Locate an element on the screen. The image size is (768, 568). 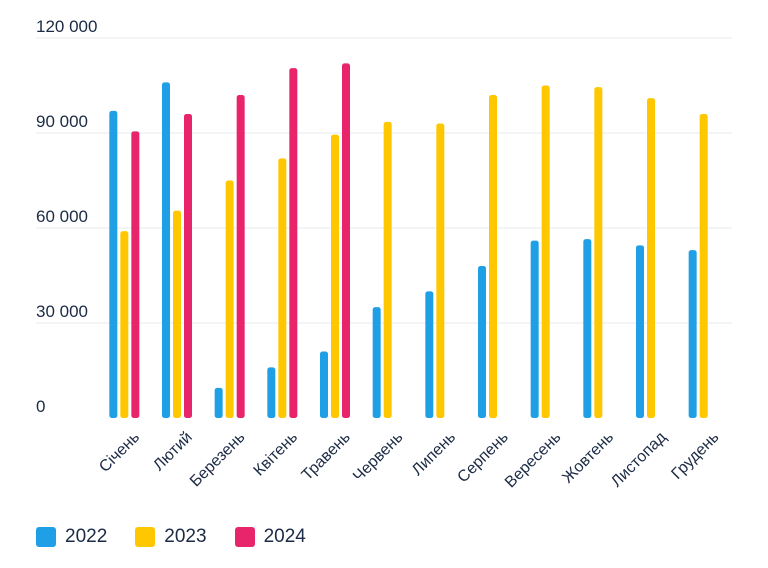
legend-label-2024: 2024 is located at coordinates (284, 536).